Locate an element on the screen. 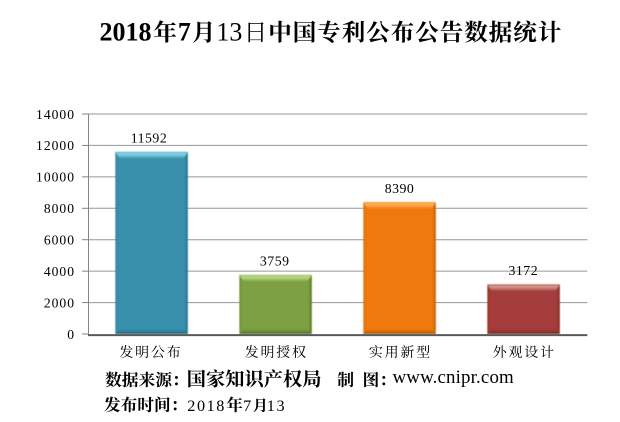  svg-text: 3759 is located at coordinates (275, 261).